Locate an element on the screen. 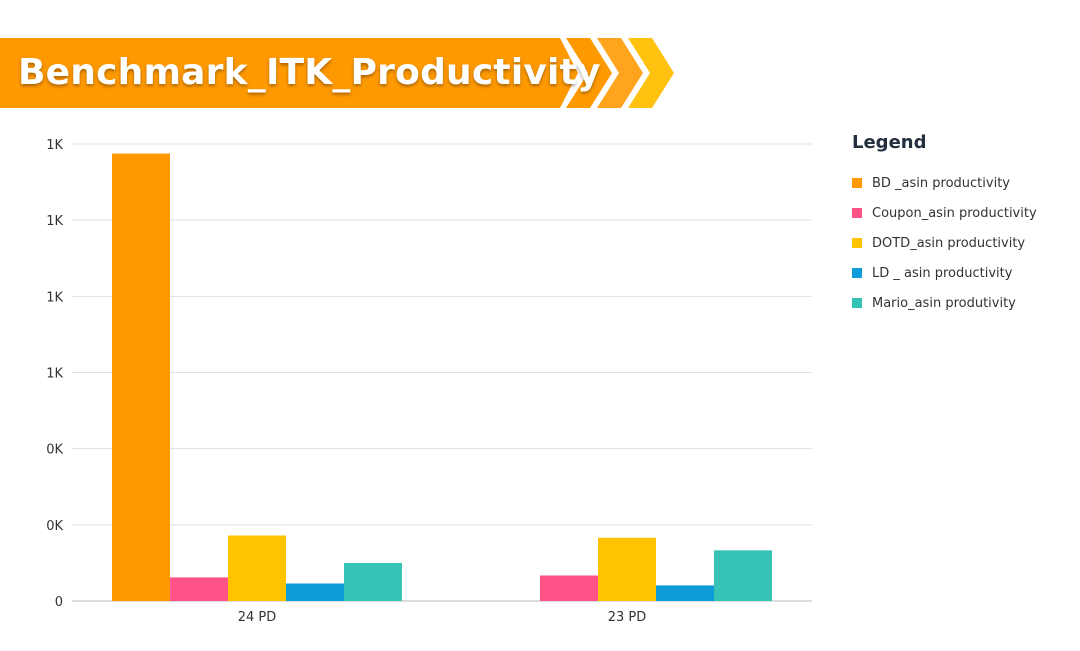 The height and width of the screenshot is (651, 1080). legend-label: BD _asin productivity is located at coordinates (941, 183).